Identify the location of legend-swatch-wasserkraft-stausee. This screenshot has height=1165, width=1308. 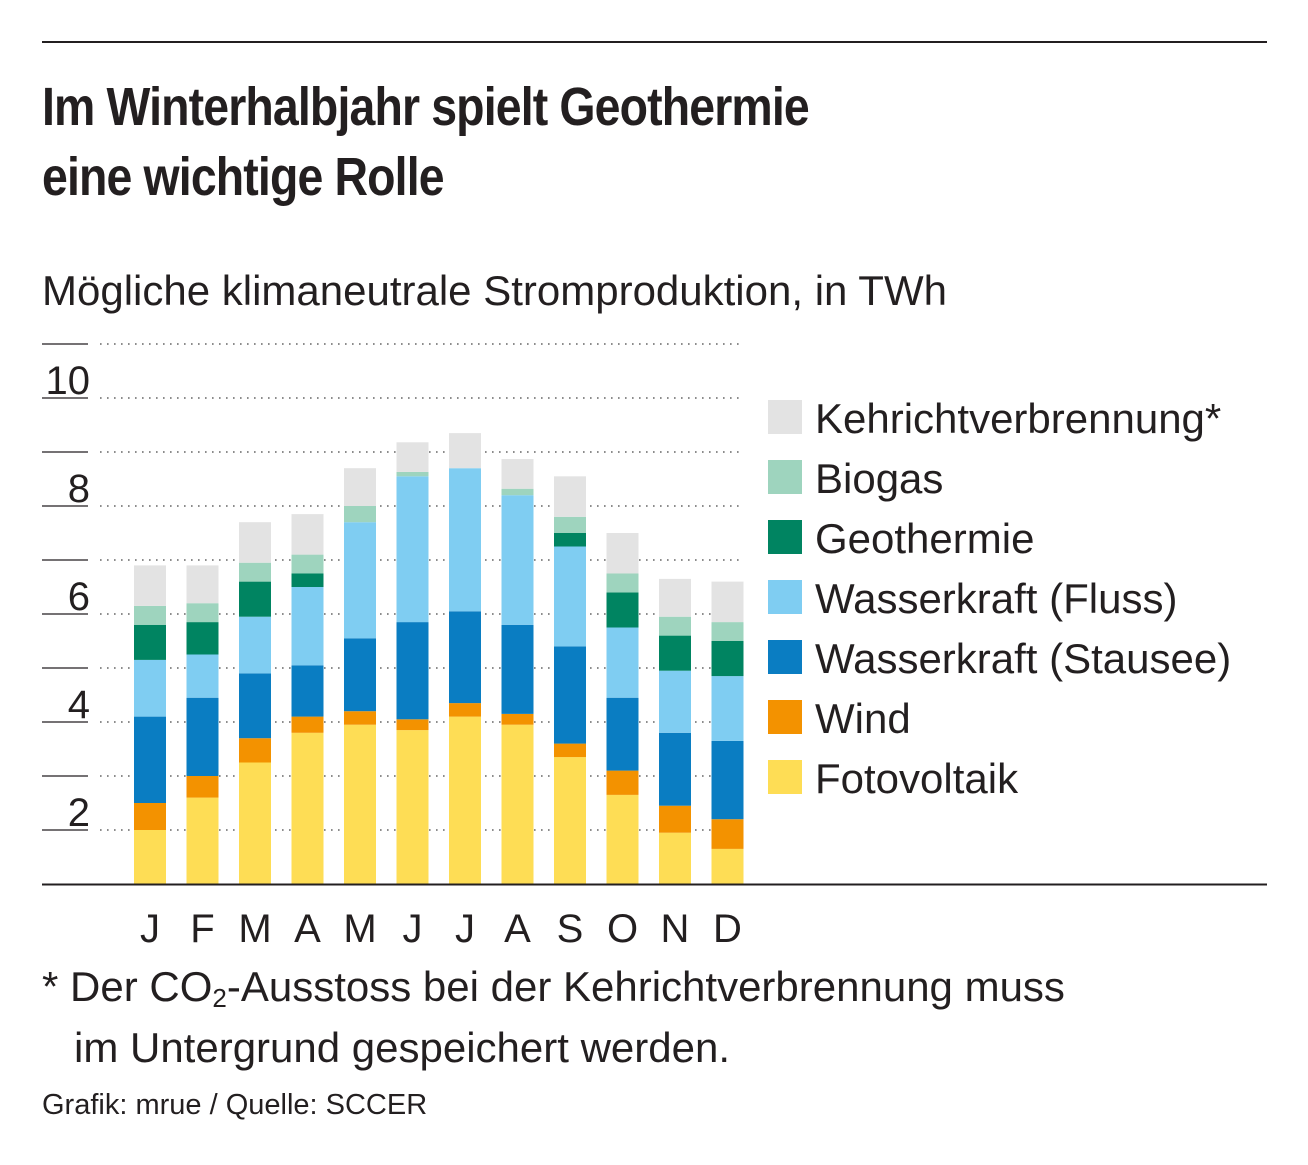
(785, 657).